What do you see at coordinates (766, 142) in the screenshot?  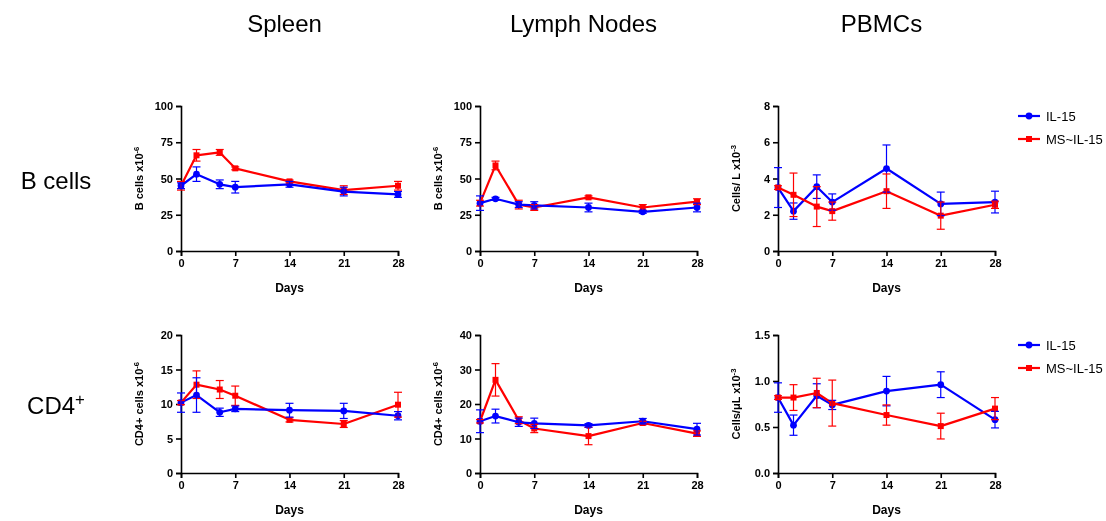 I see `y-tick-label: 6` at bounding box center [766, 142].